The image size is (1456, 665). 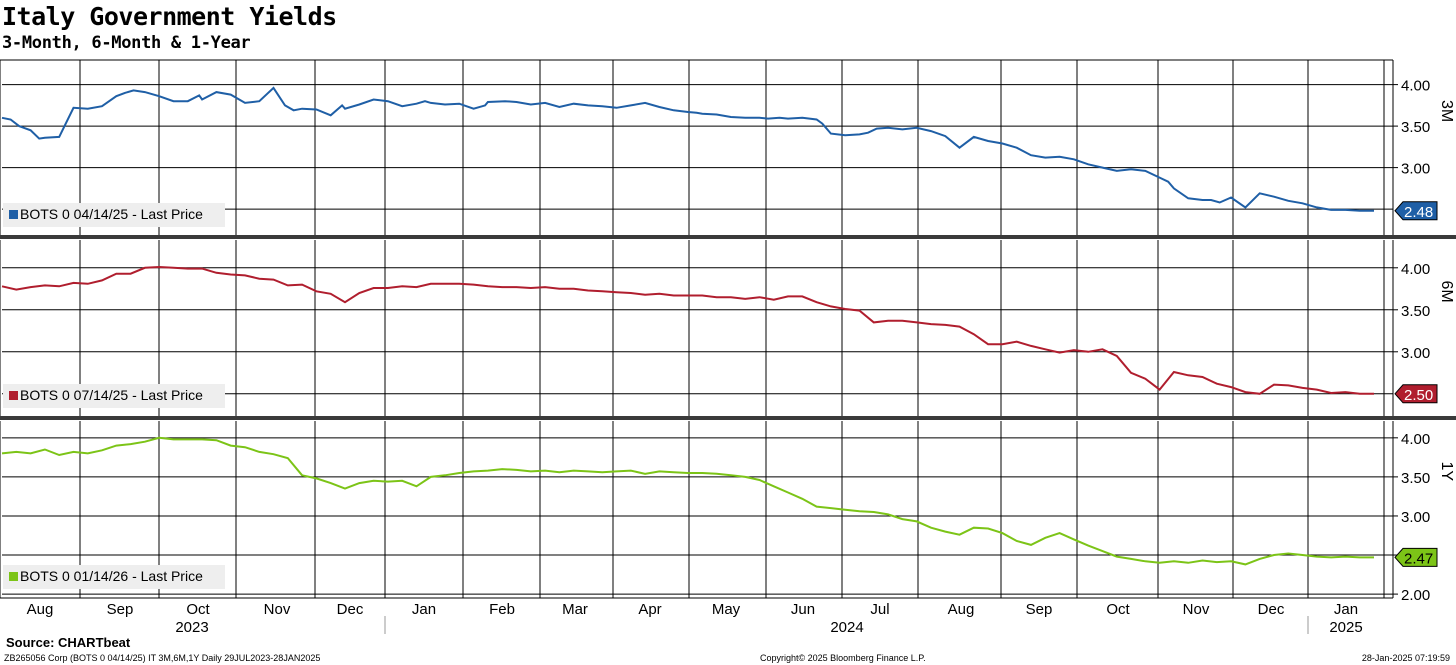 I want to click on last-value-label: 2.50, so click(x=1418, y=395).